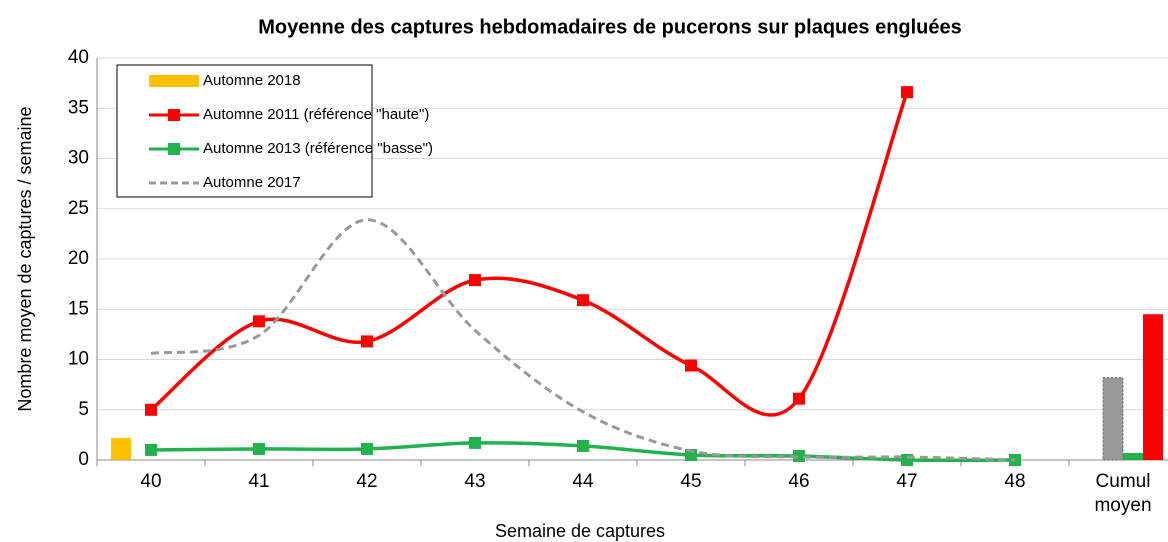 This screenshot has height=542, width=1168. What do you see at coordinates (78, 57) in the screenshot?
I see `y-tick-label: 40` at bounding box center [78, 57].